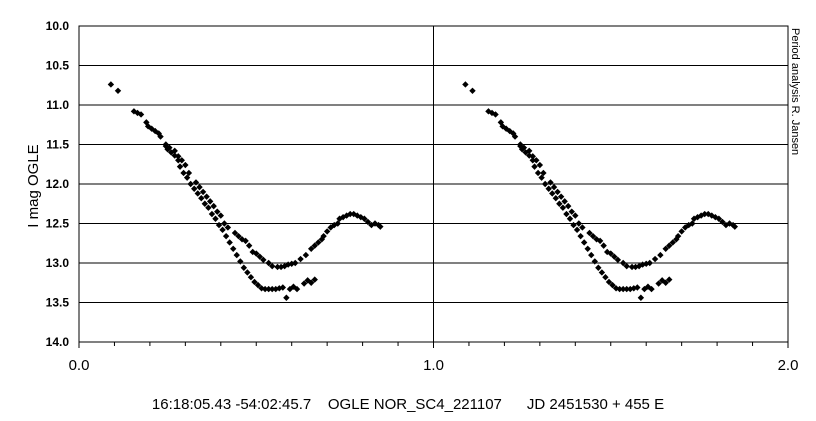 The width and height of the screenshot is (816, 421). What do you see at coordinates (788, 365) in the screenshot?
I see `x-tick-label: 2.0` at bounding box center [788, 365].